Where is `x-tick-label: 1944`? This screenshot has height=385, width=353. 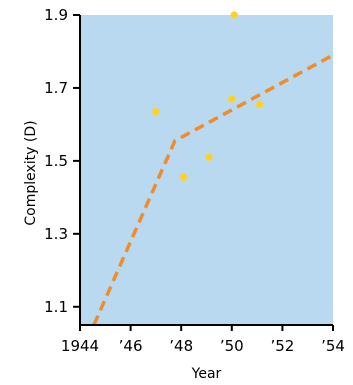
x-tick-label: 1944 is located at coordinates (80, 346).